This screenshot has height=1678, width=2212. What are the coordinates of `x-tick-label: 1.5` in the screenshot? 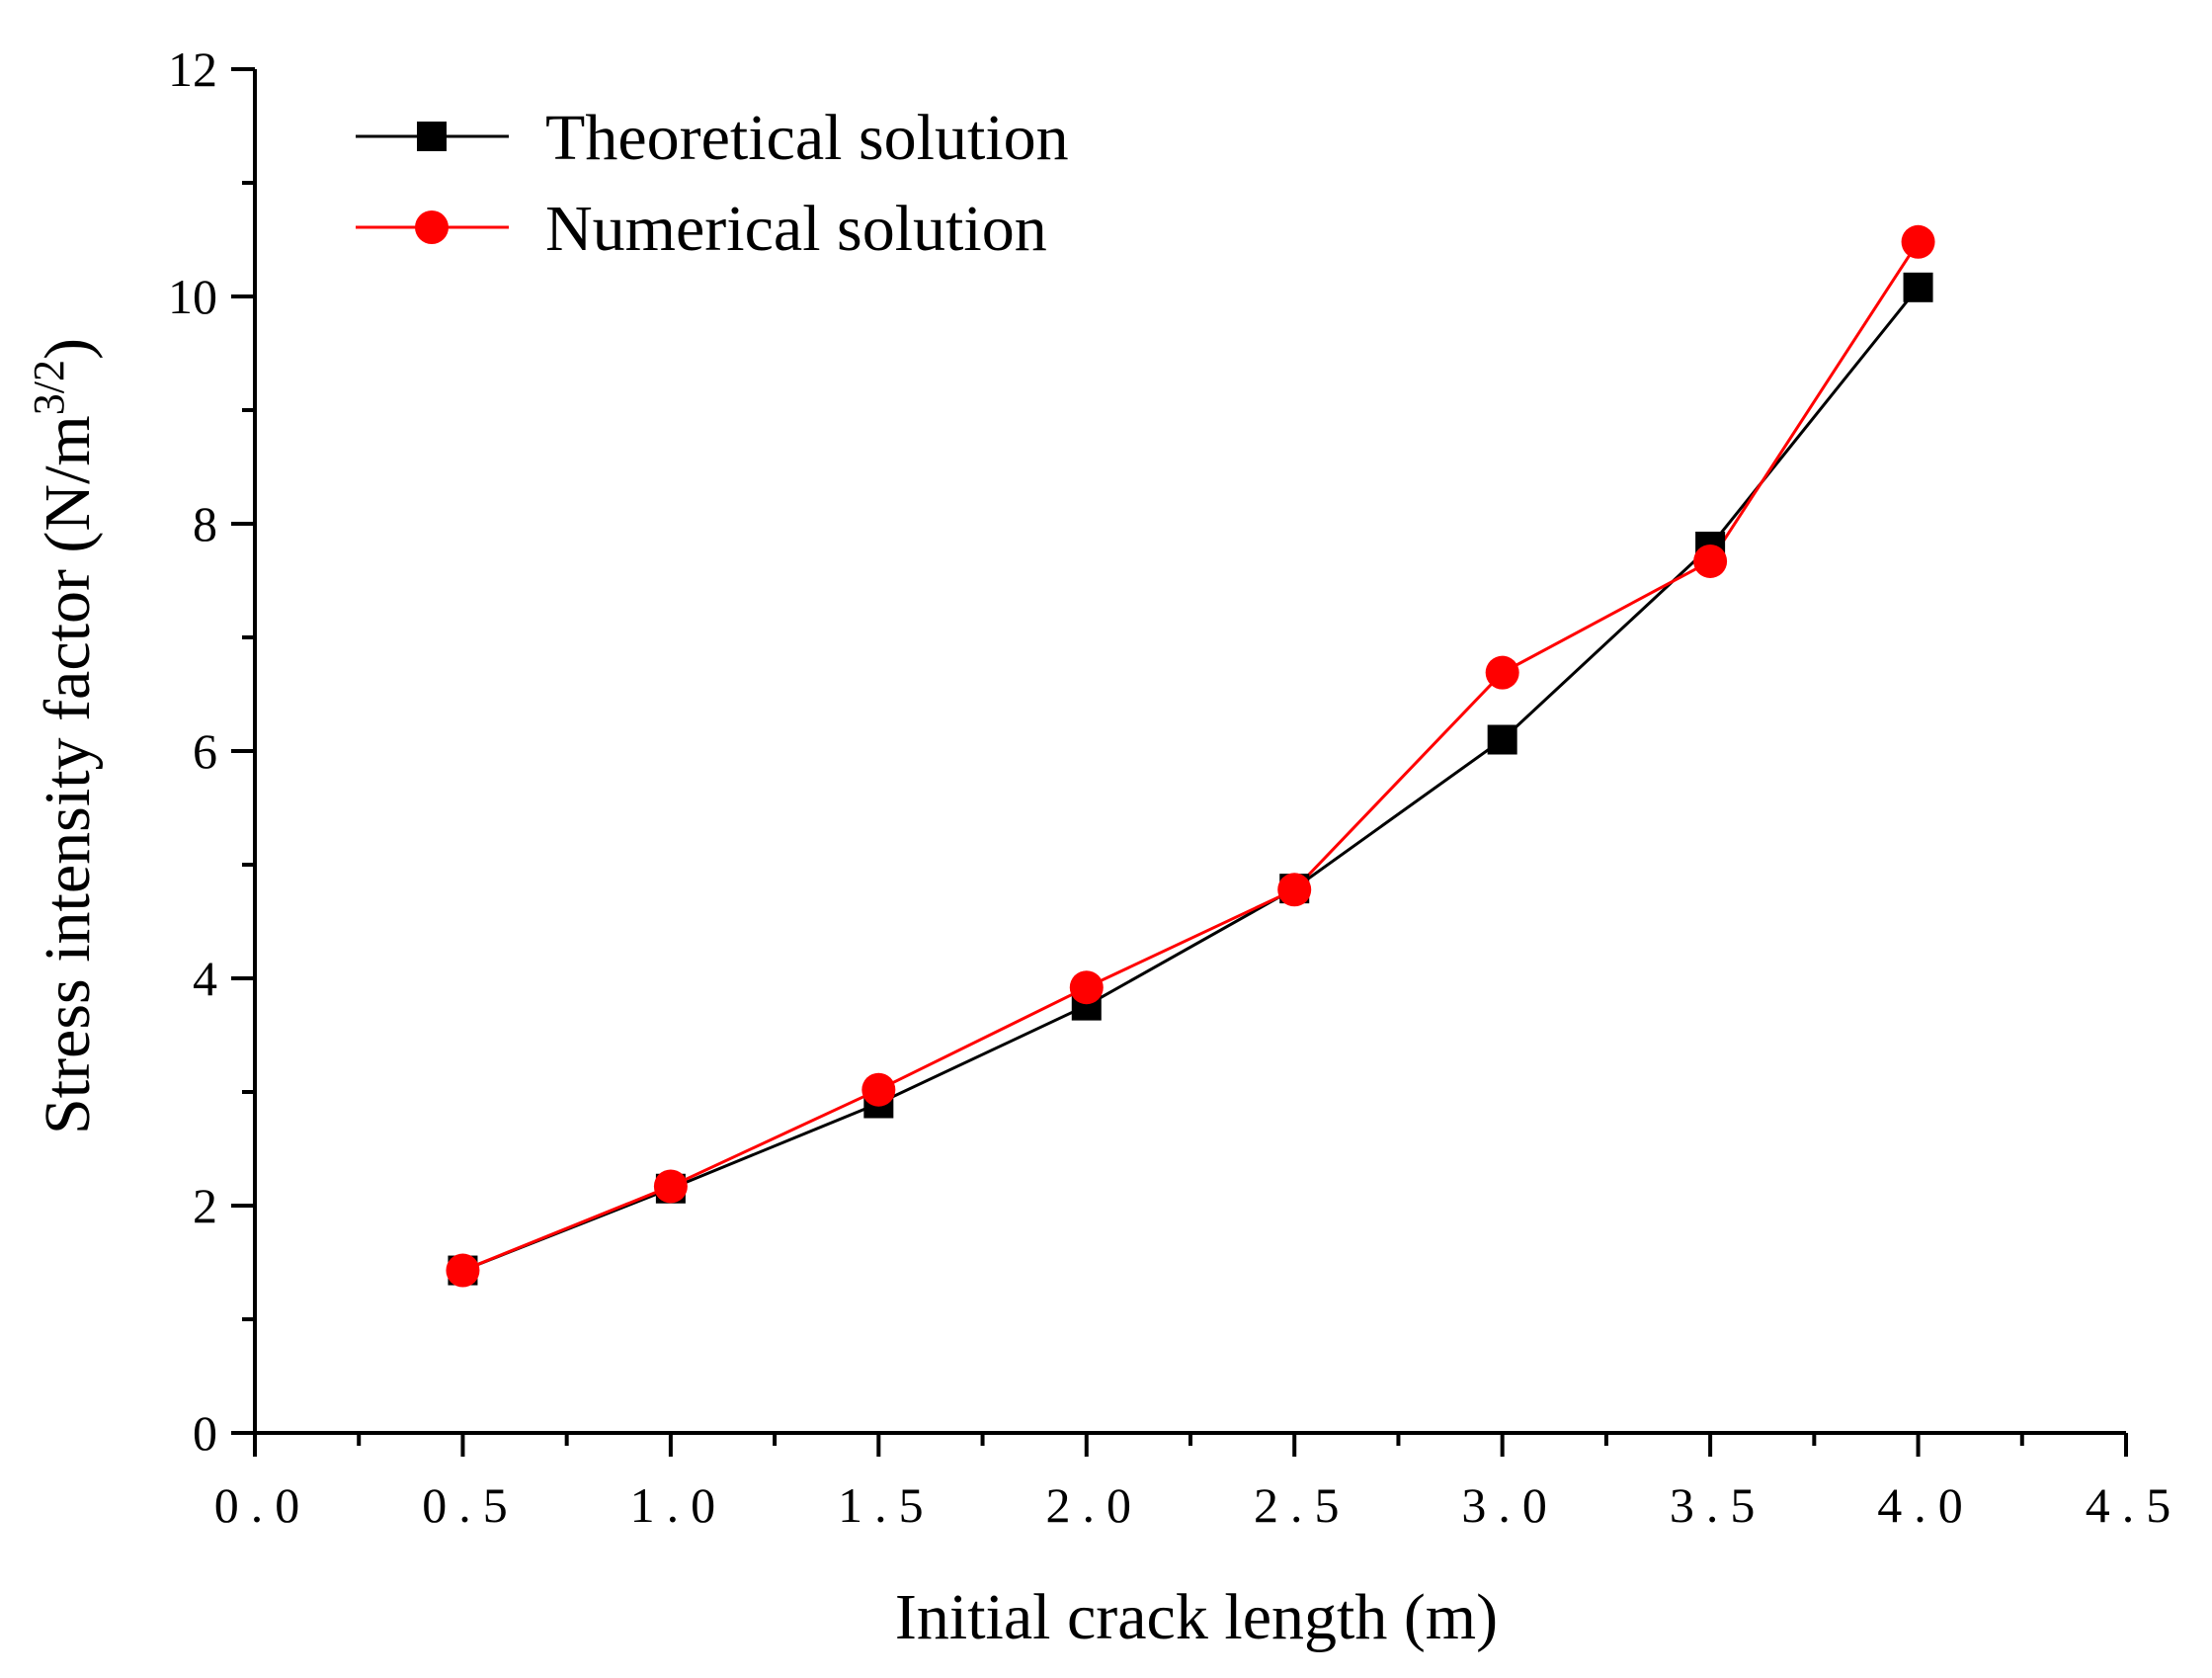 It's located at (887, 1505).